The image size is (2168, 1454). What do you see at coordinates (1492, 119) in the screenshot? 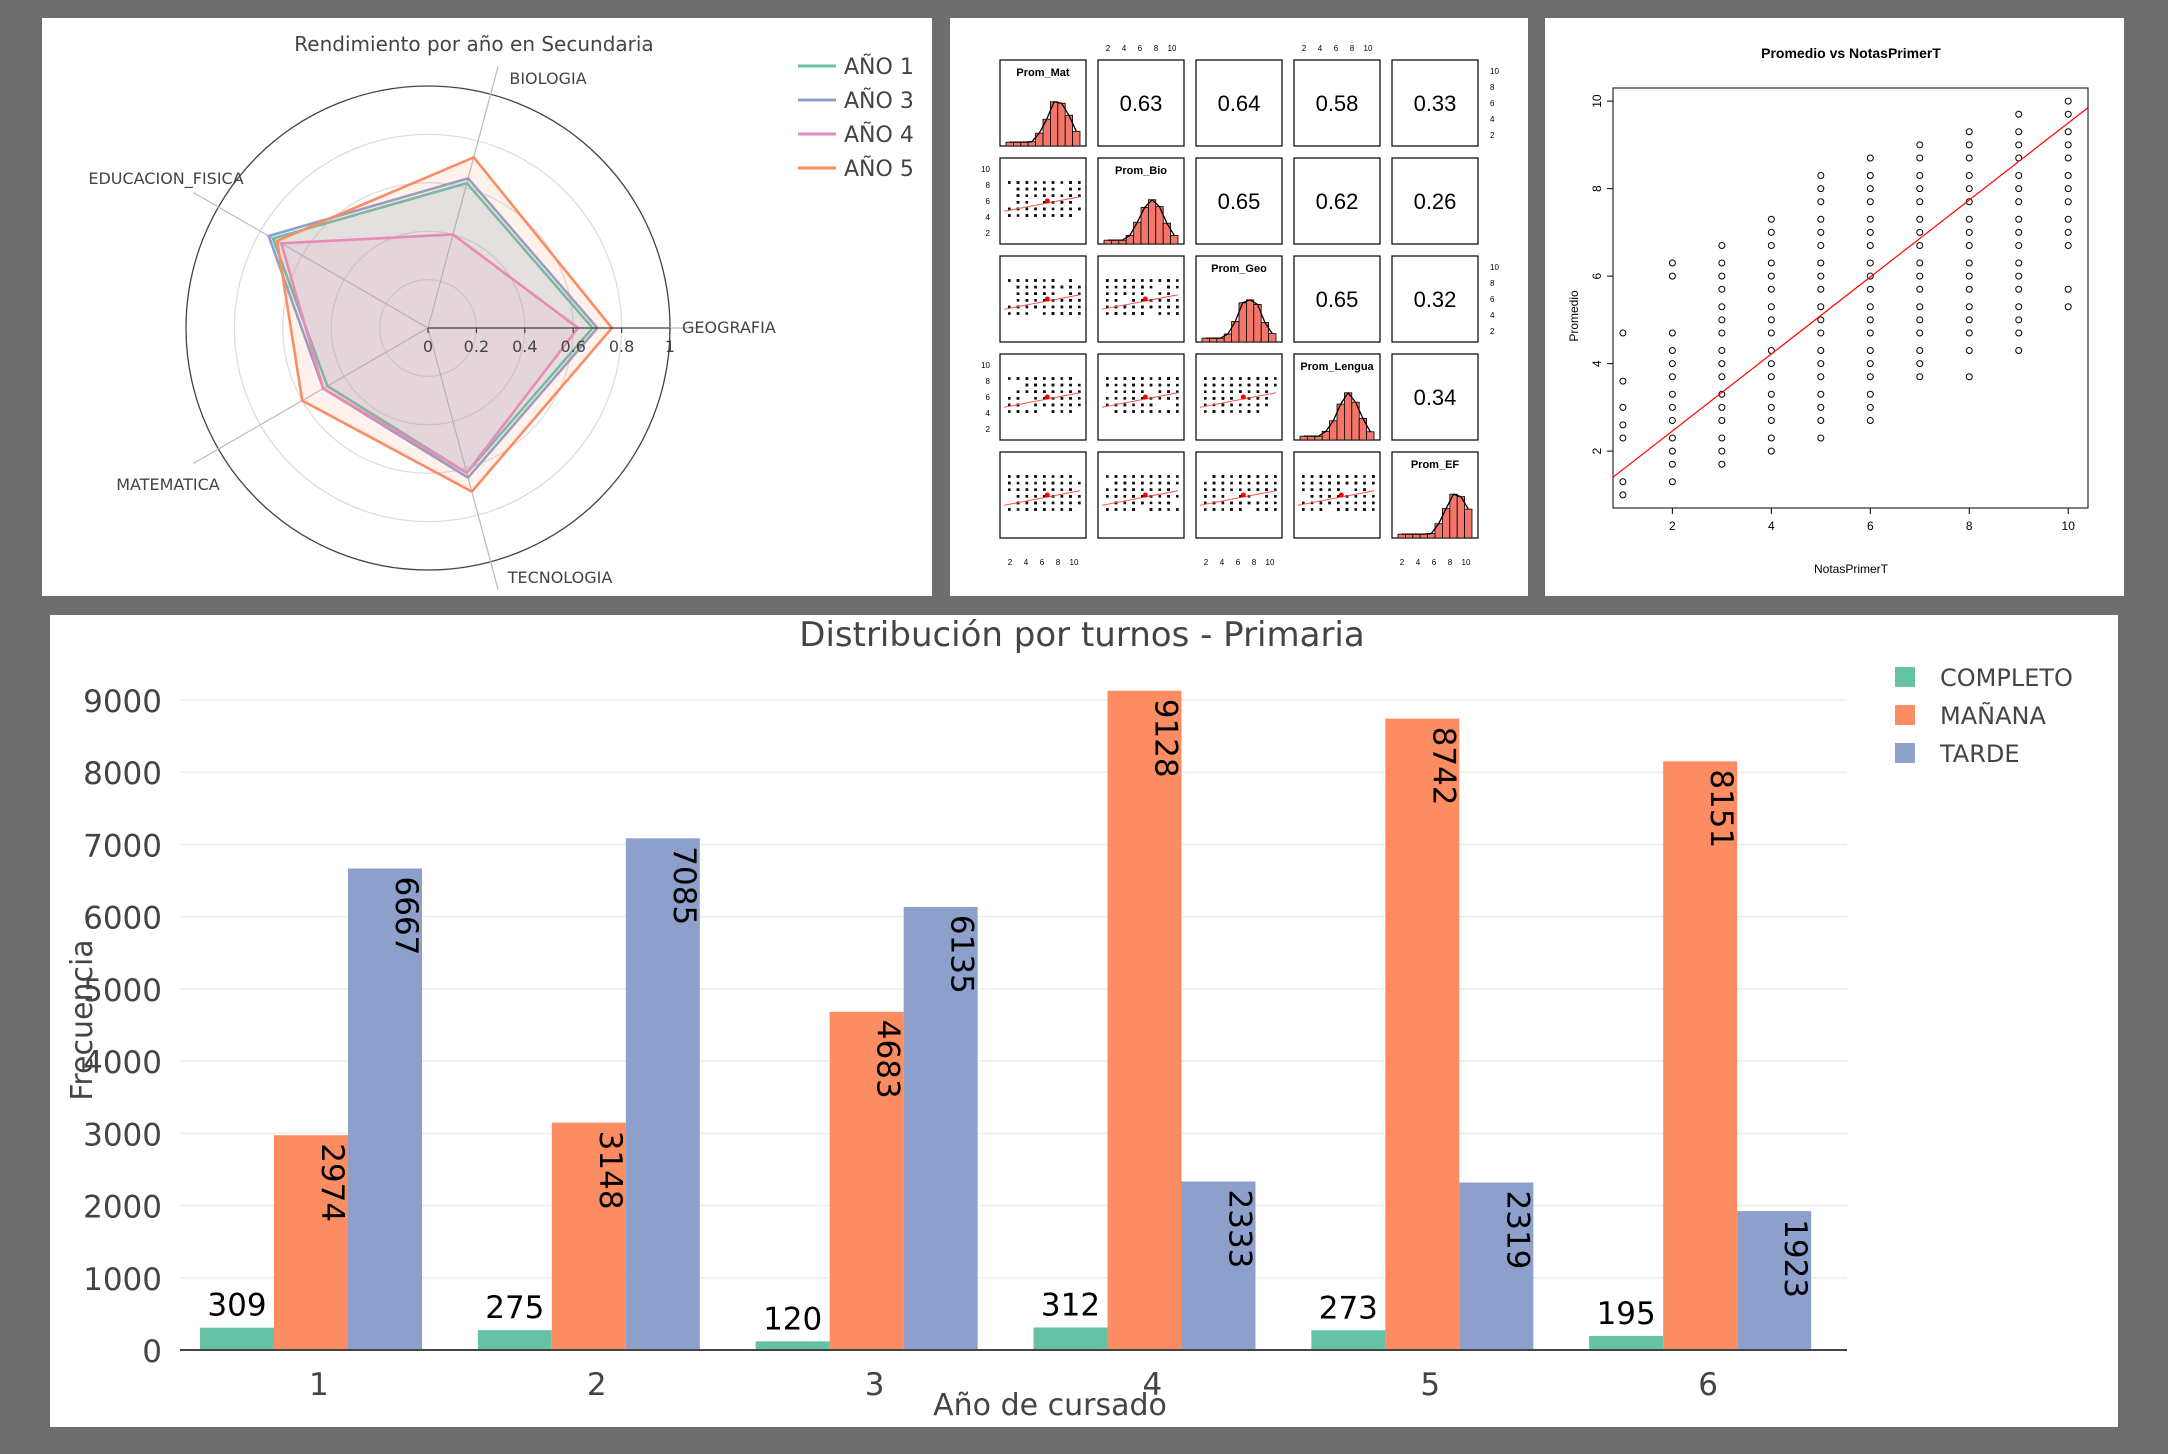
I see `matrix-tick-label: 4` at bounding box center [1492, 119].